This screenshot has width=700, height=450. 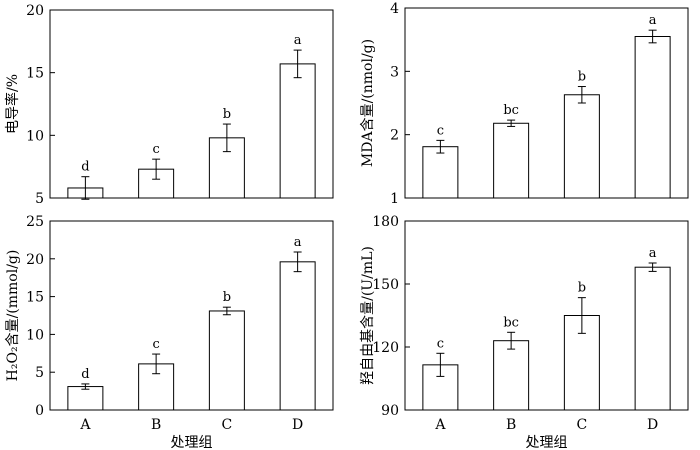 I want to click on panel-1-sig-letter-D: a, so click(x=298, y=40).